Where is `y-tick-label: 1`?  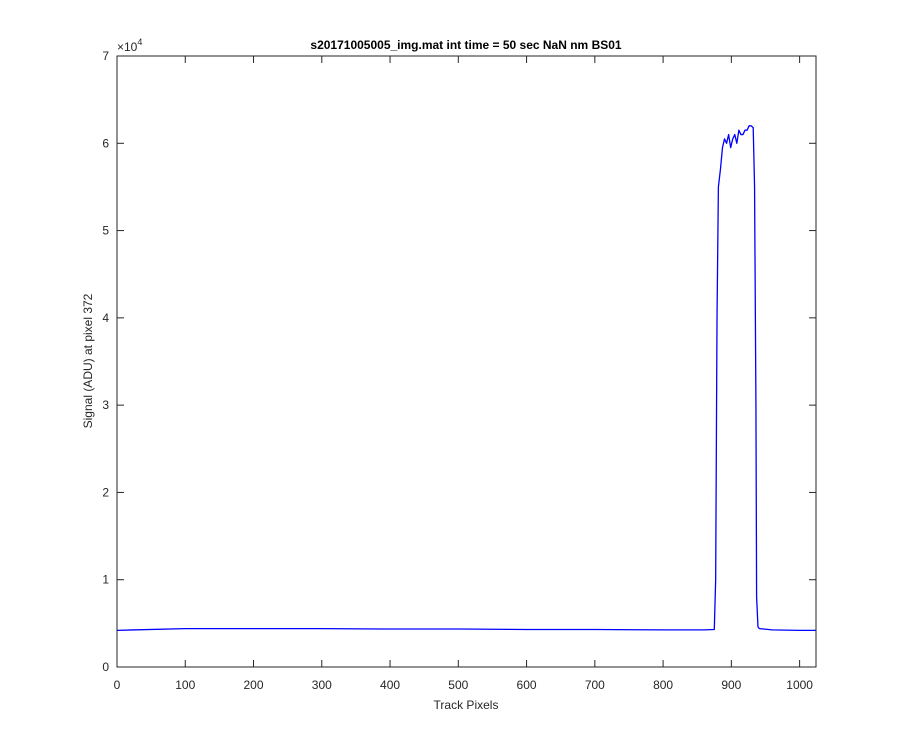
y-tick-label: 1 is located at coordinates (105, 580).